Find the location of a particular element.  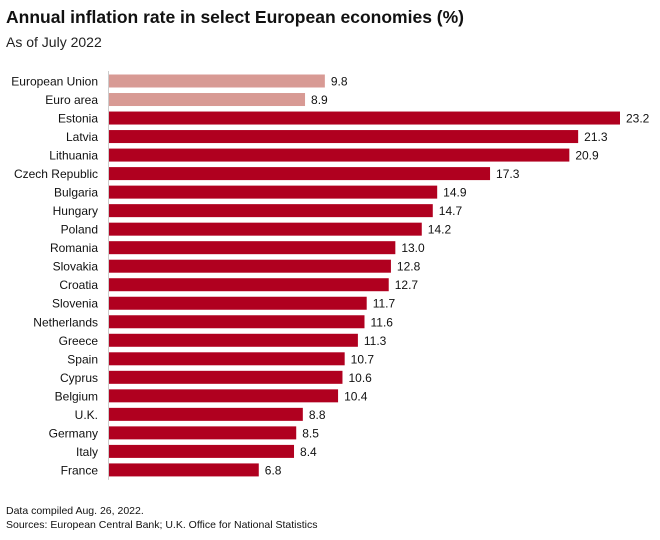

value-label: 8.5 is located at coordinates (310, 433).